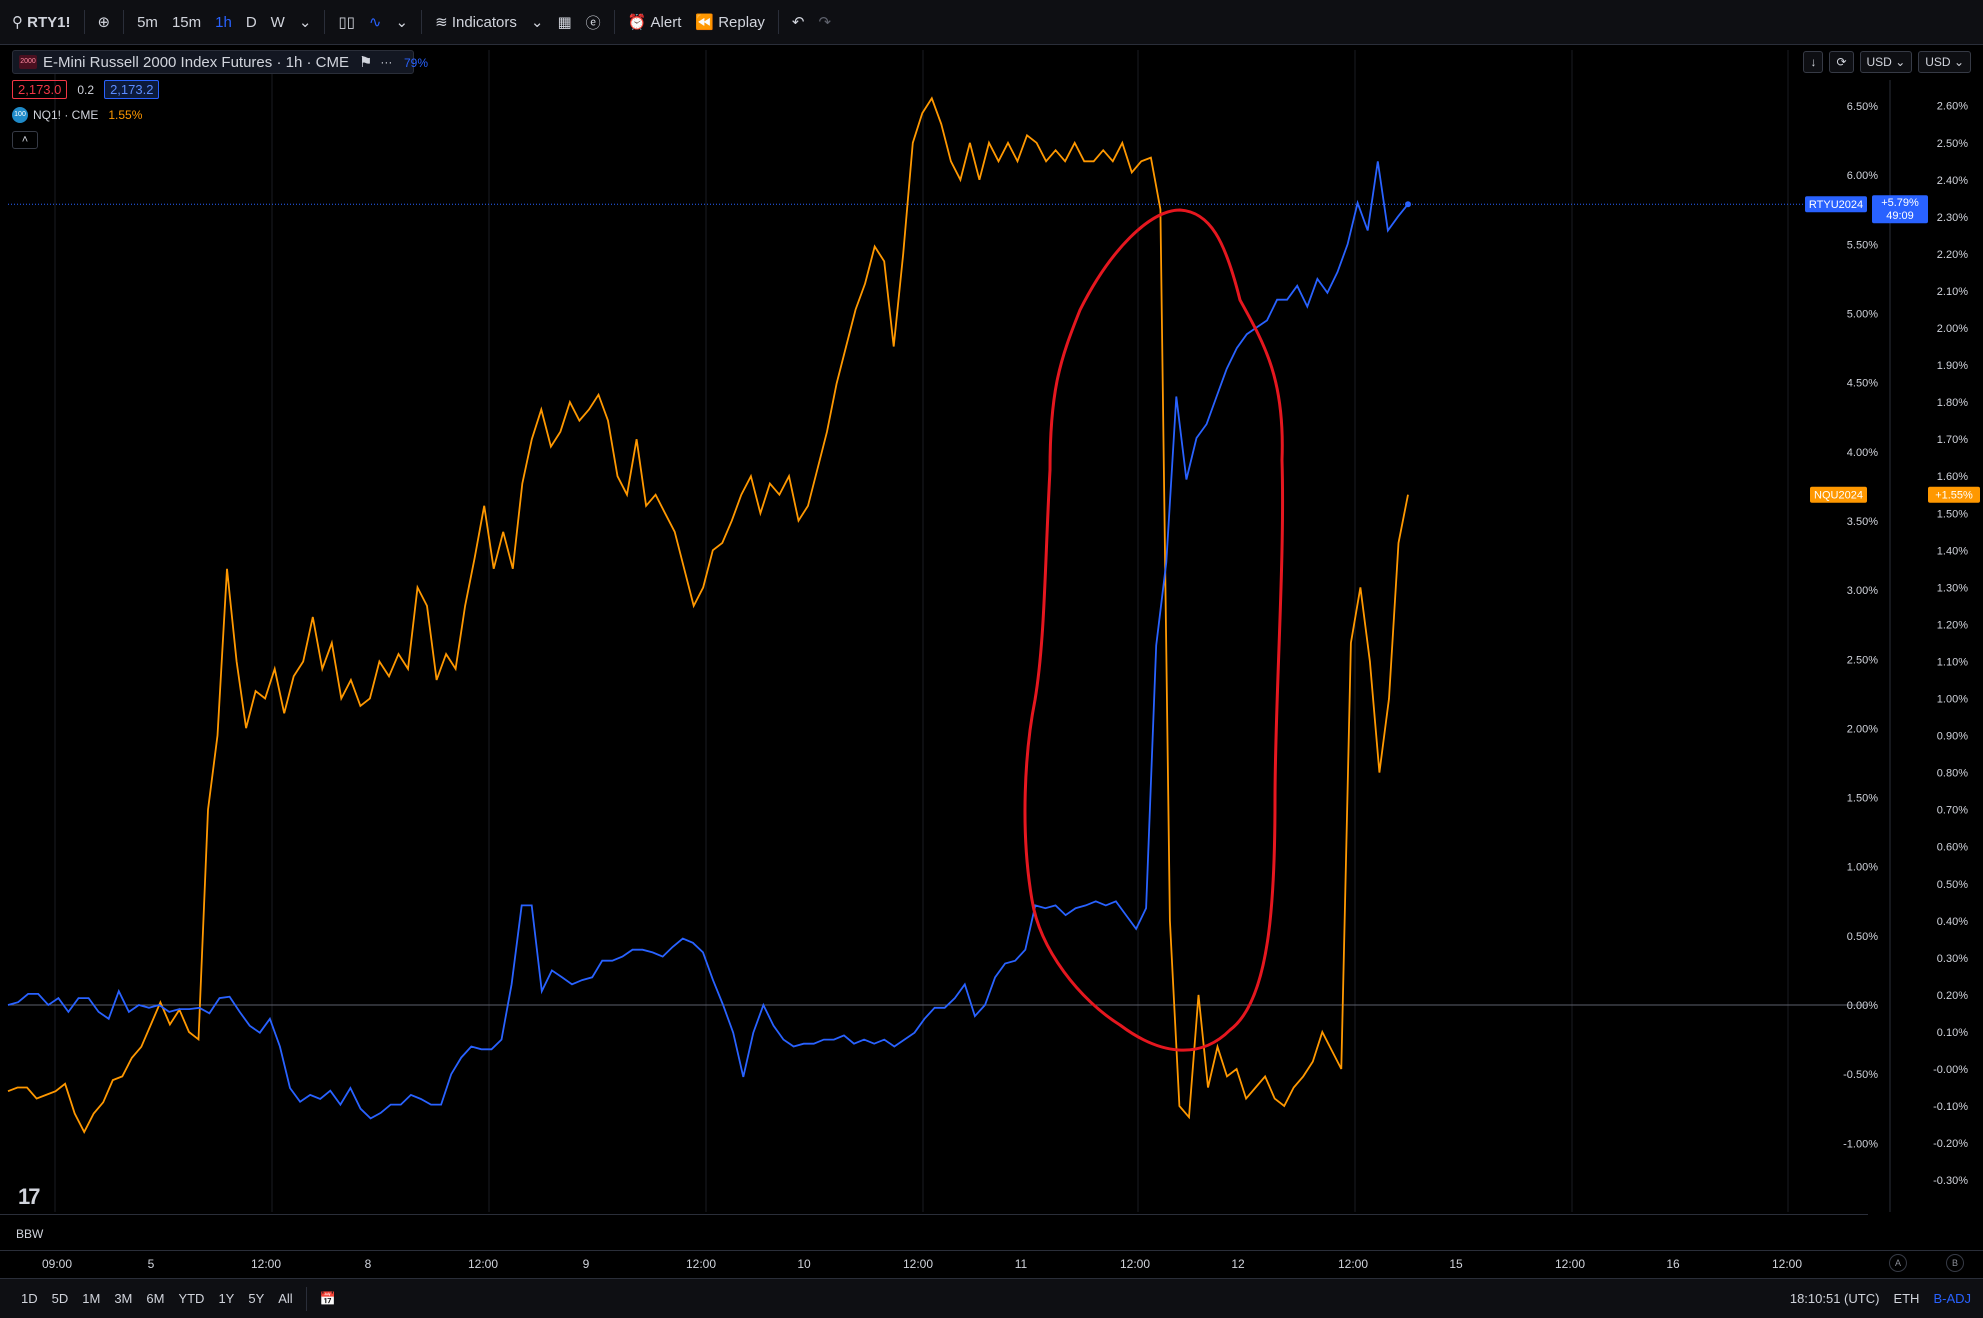 The height and width of the screenshot is (1318, 1983). I want to click on indicators-dropdown: ⌄, so click(537, 22).